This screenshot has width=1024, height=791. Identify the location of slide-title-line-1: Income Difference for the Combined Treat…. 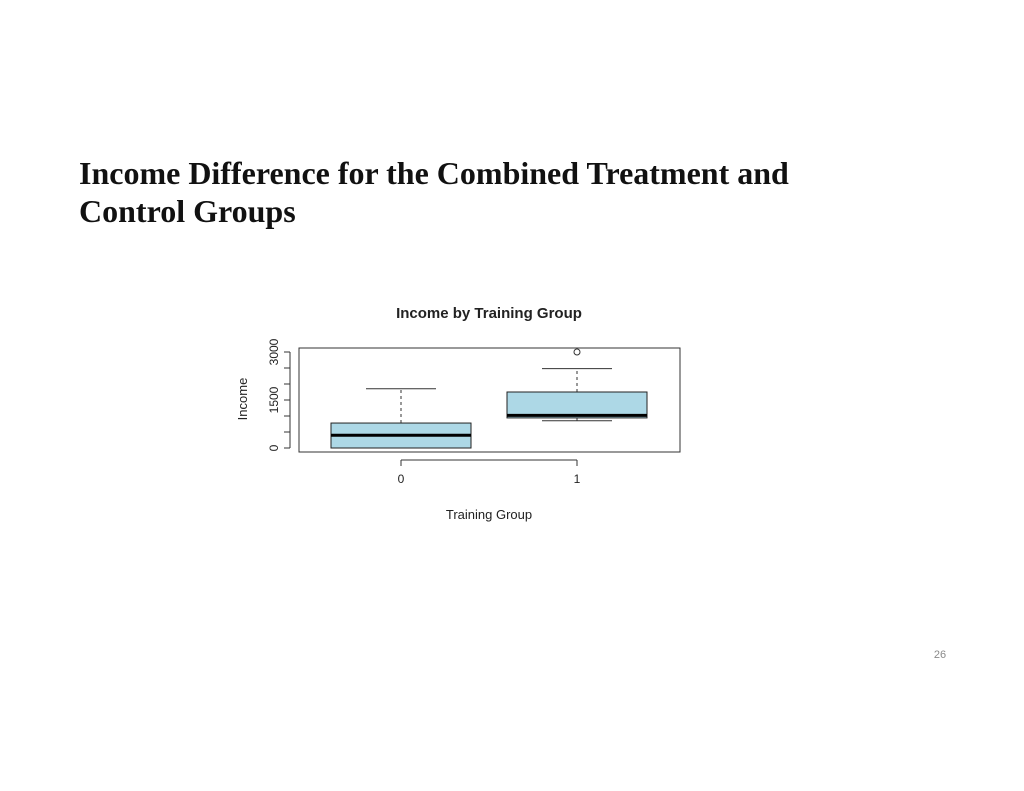
(434, 173).